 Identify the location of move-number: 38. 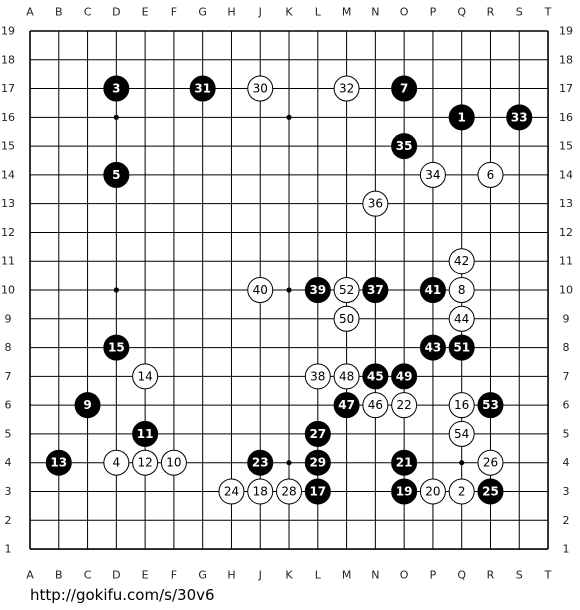
(317, 376).